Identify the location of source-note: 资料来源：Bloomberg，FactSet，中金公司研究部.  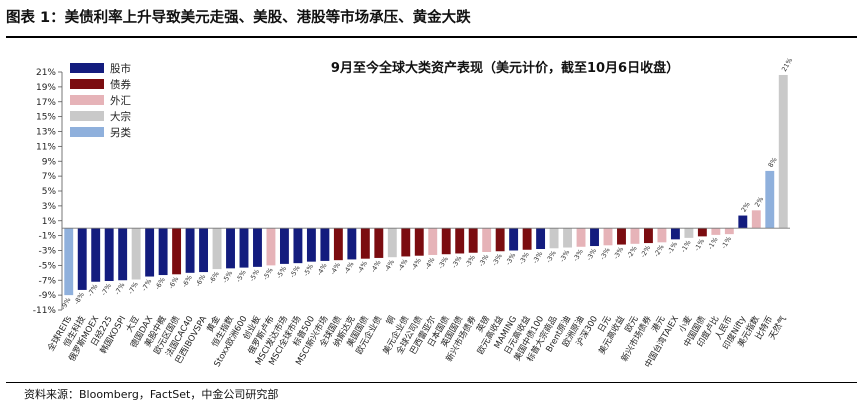
(151, 394).